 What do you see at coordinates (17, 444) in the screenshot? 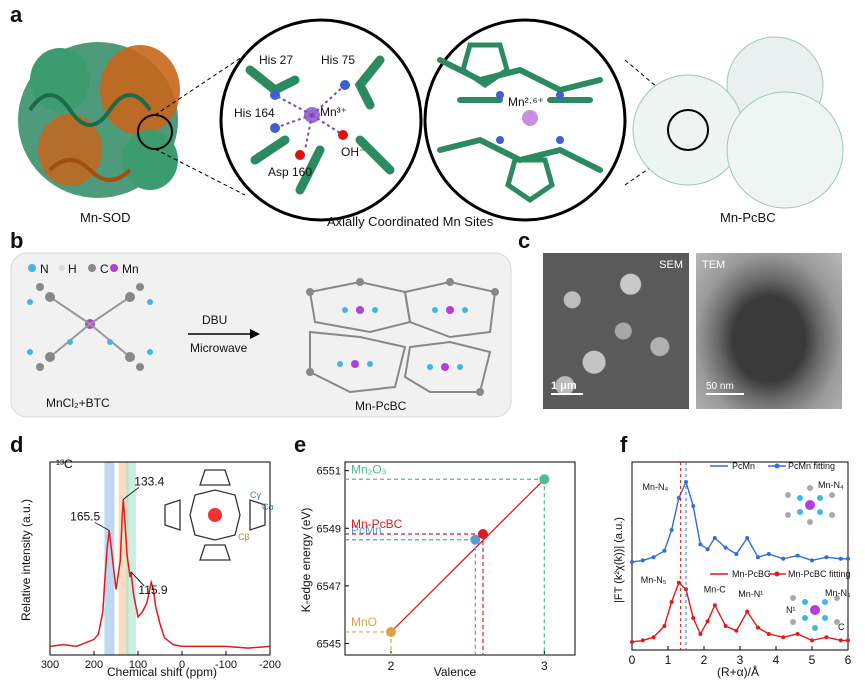
I see `panel-letter-d: d` at bounding box center [17, 444].